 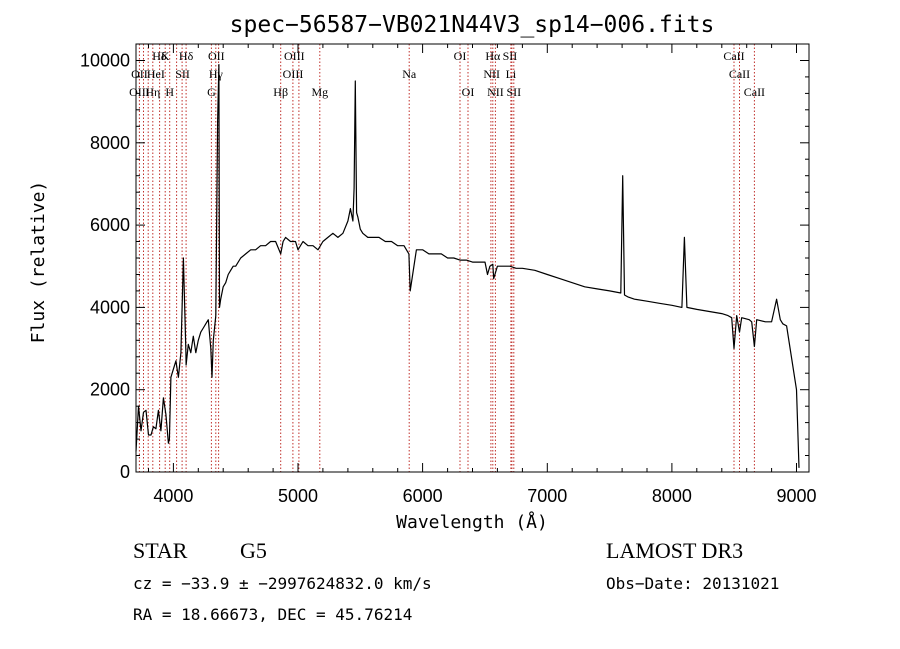 I want to click on y-tick-label-8000: 8000, so click(x=110, y=143).